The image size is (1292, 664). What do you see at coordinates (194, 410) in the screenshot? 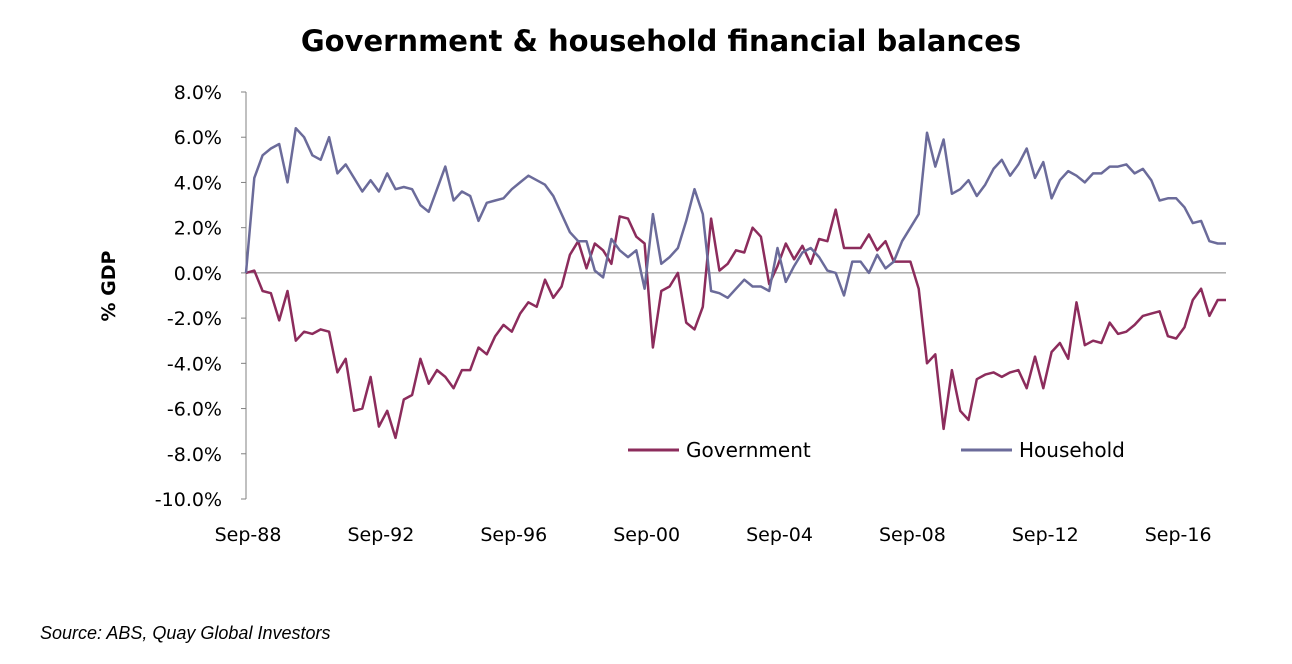
I see `y-tick-label: -6.0%` at bounding box center [194, 410].